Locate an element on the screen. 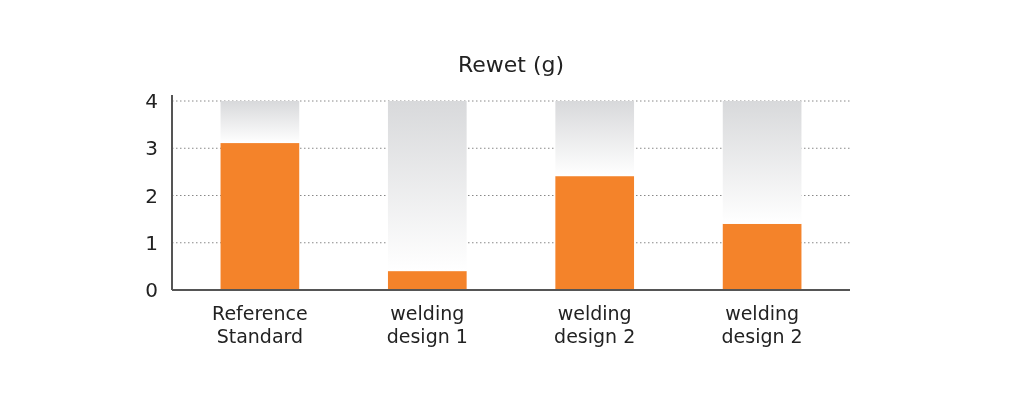 This screenshot has height=411, width=1024. chart-title: Rewet (g) is located at coordinates (511, 64).